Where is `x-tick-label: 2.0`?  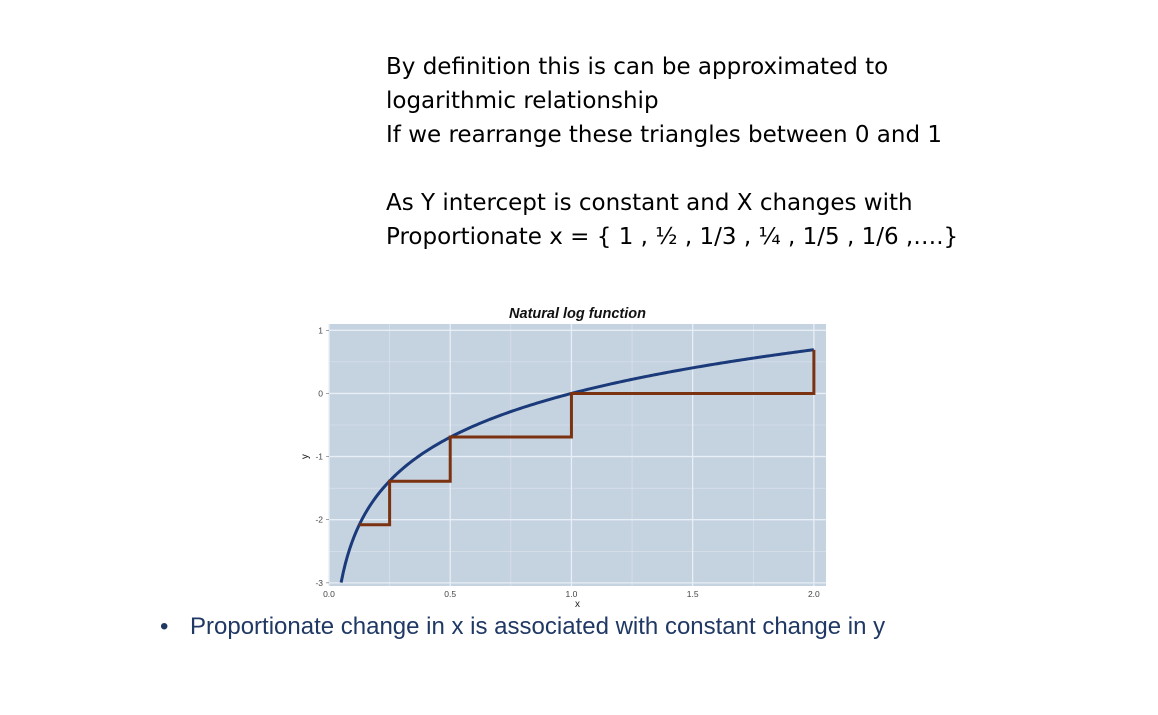 x-tick-label: 2.0 is located at coordinates (814, 594).